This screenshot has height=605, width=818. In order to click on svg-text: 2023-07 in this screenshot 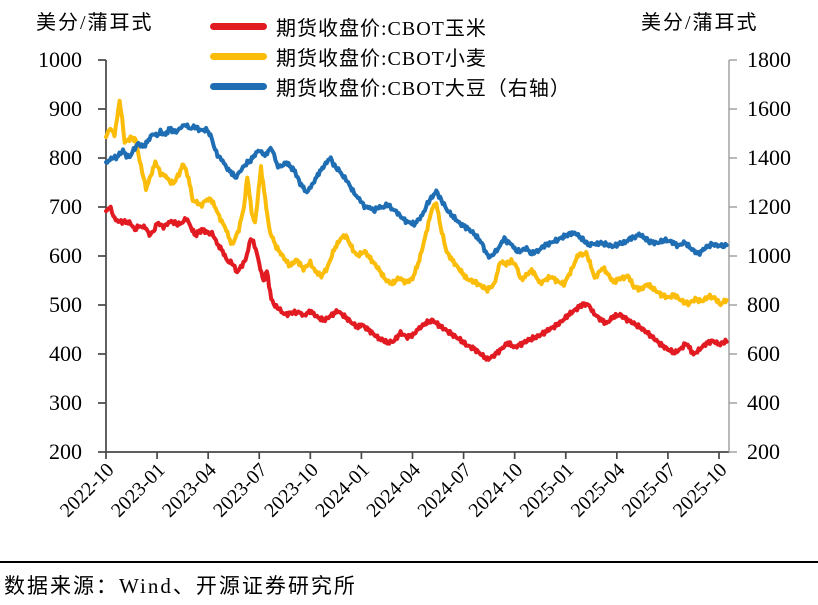, I will do `click(240, 490)`.